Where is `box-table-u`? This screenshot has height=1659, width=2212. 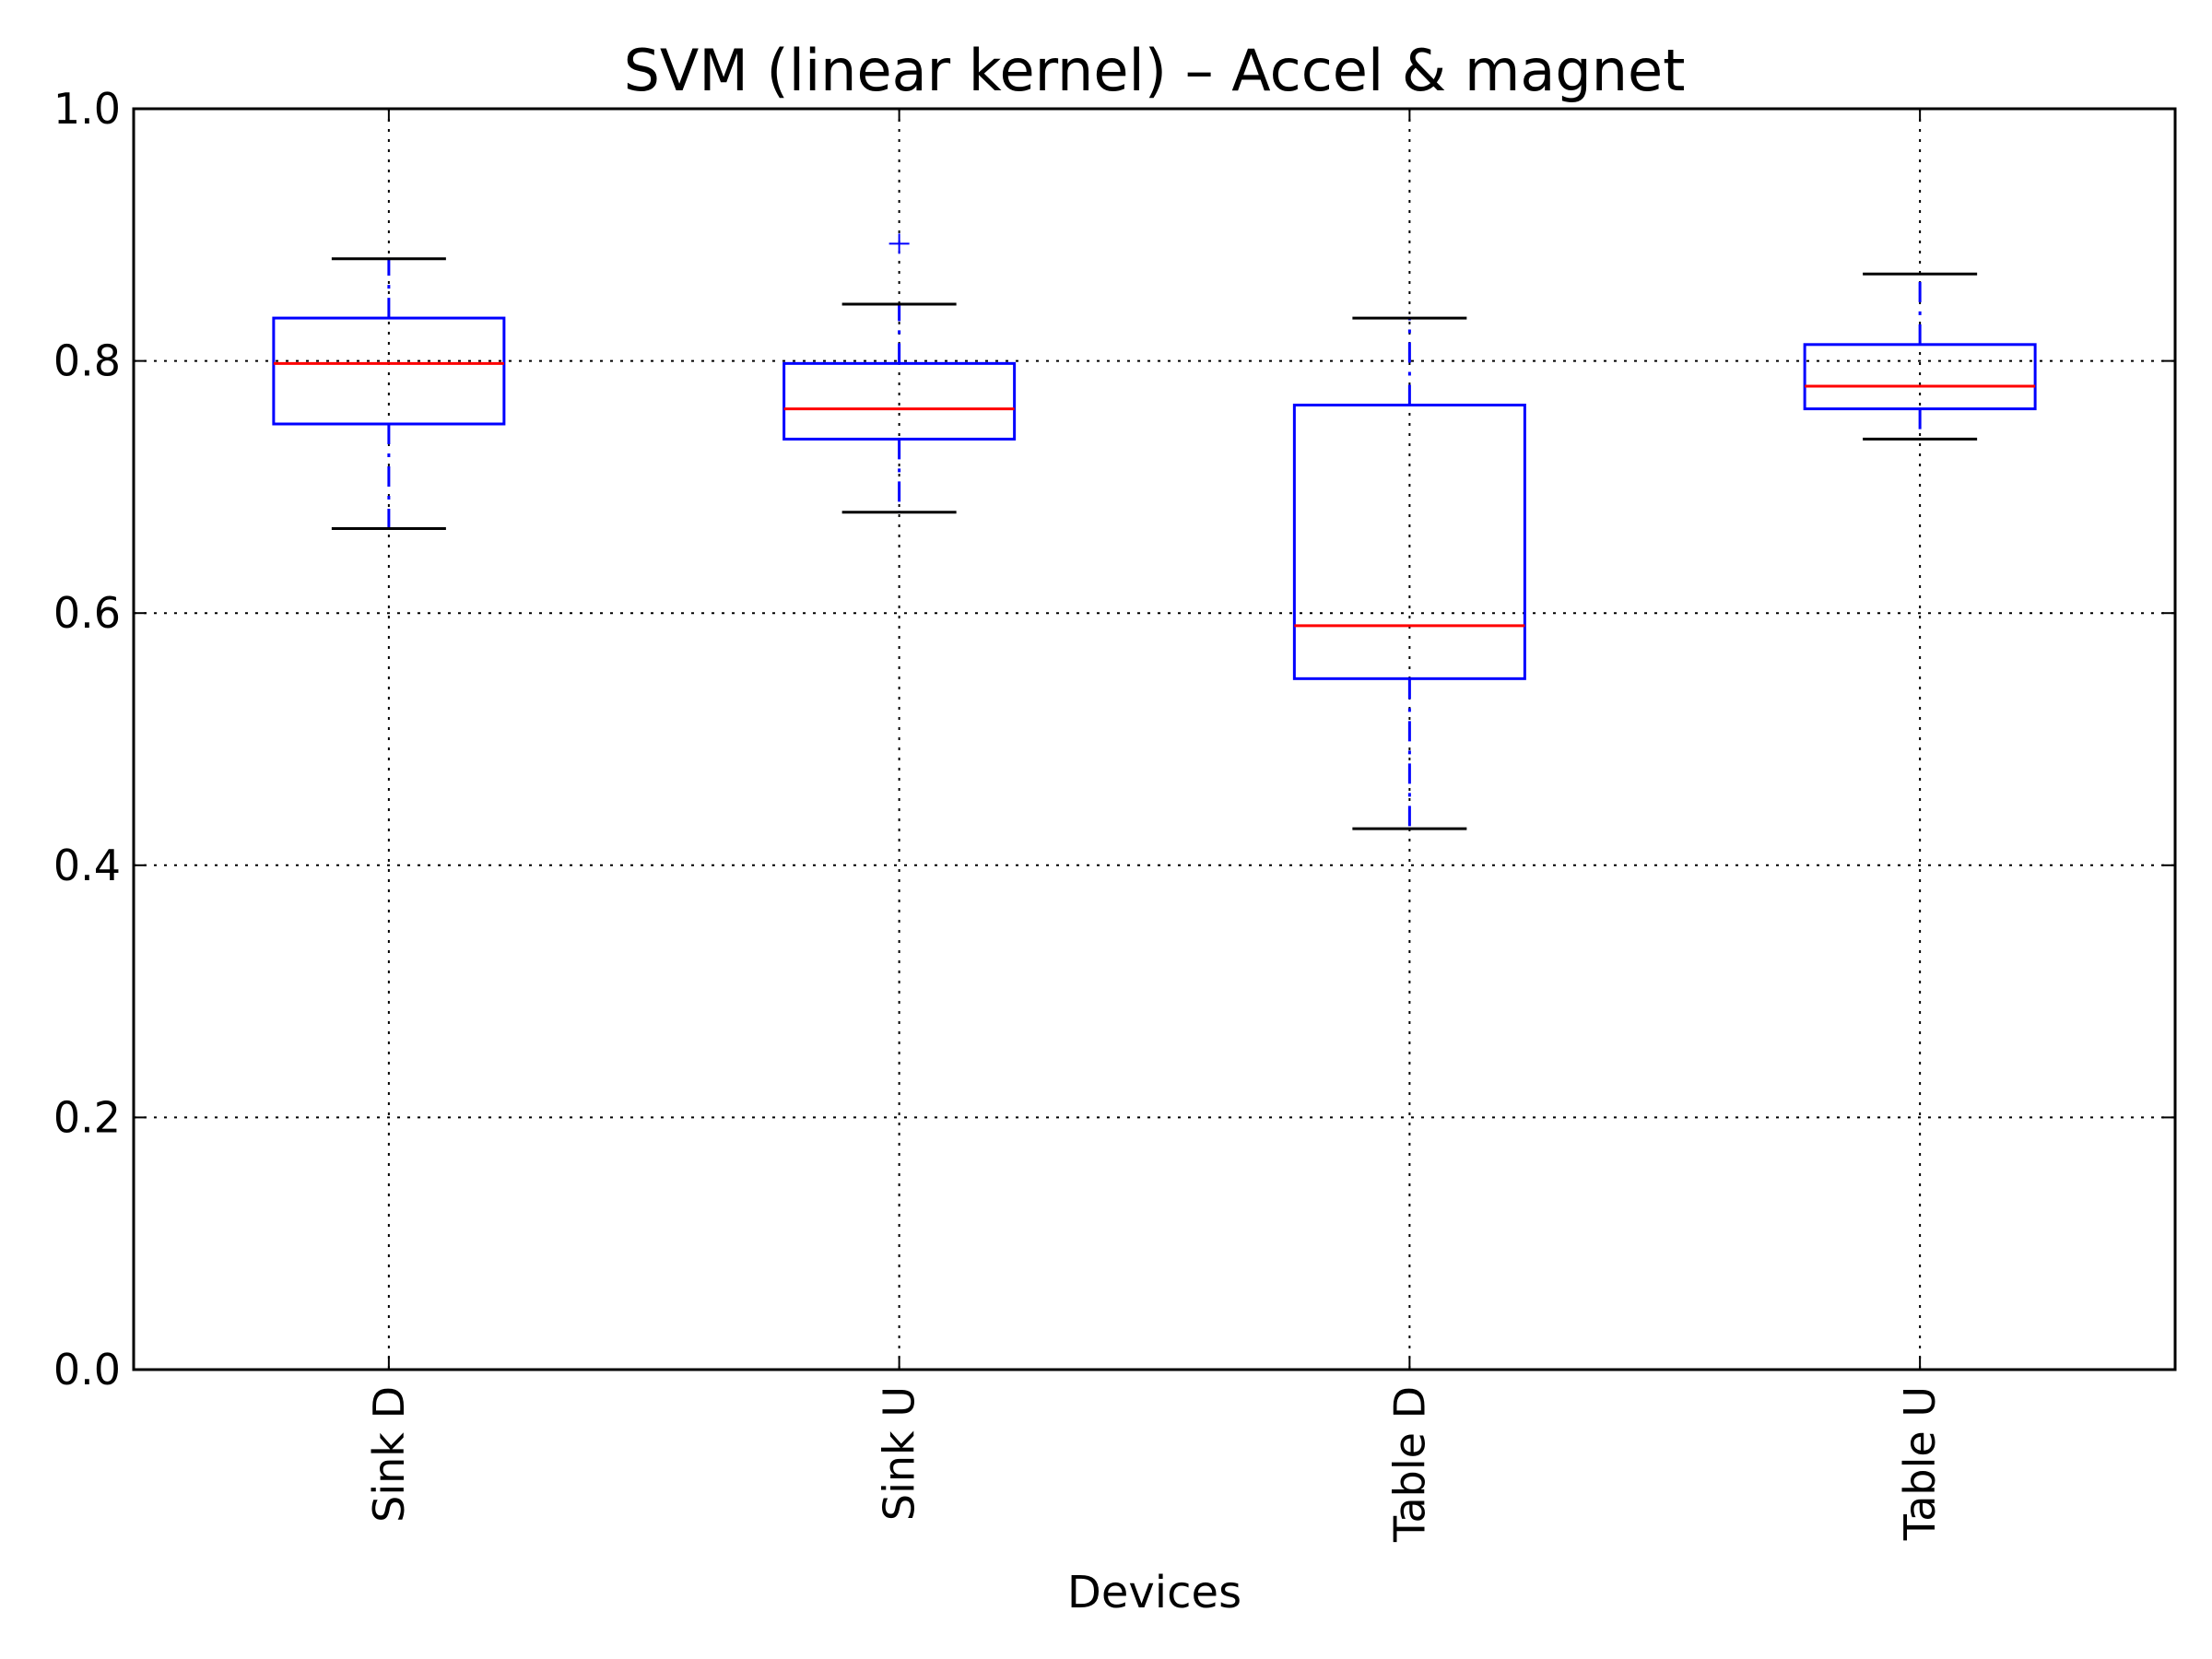 box-table-u is located at coordinates (1920, 356).